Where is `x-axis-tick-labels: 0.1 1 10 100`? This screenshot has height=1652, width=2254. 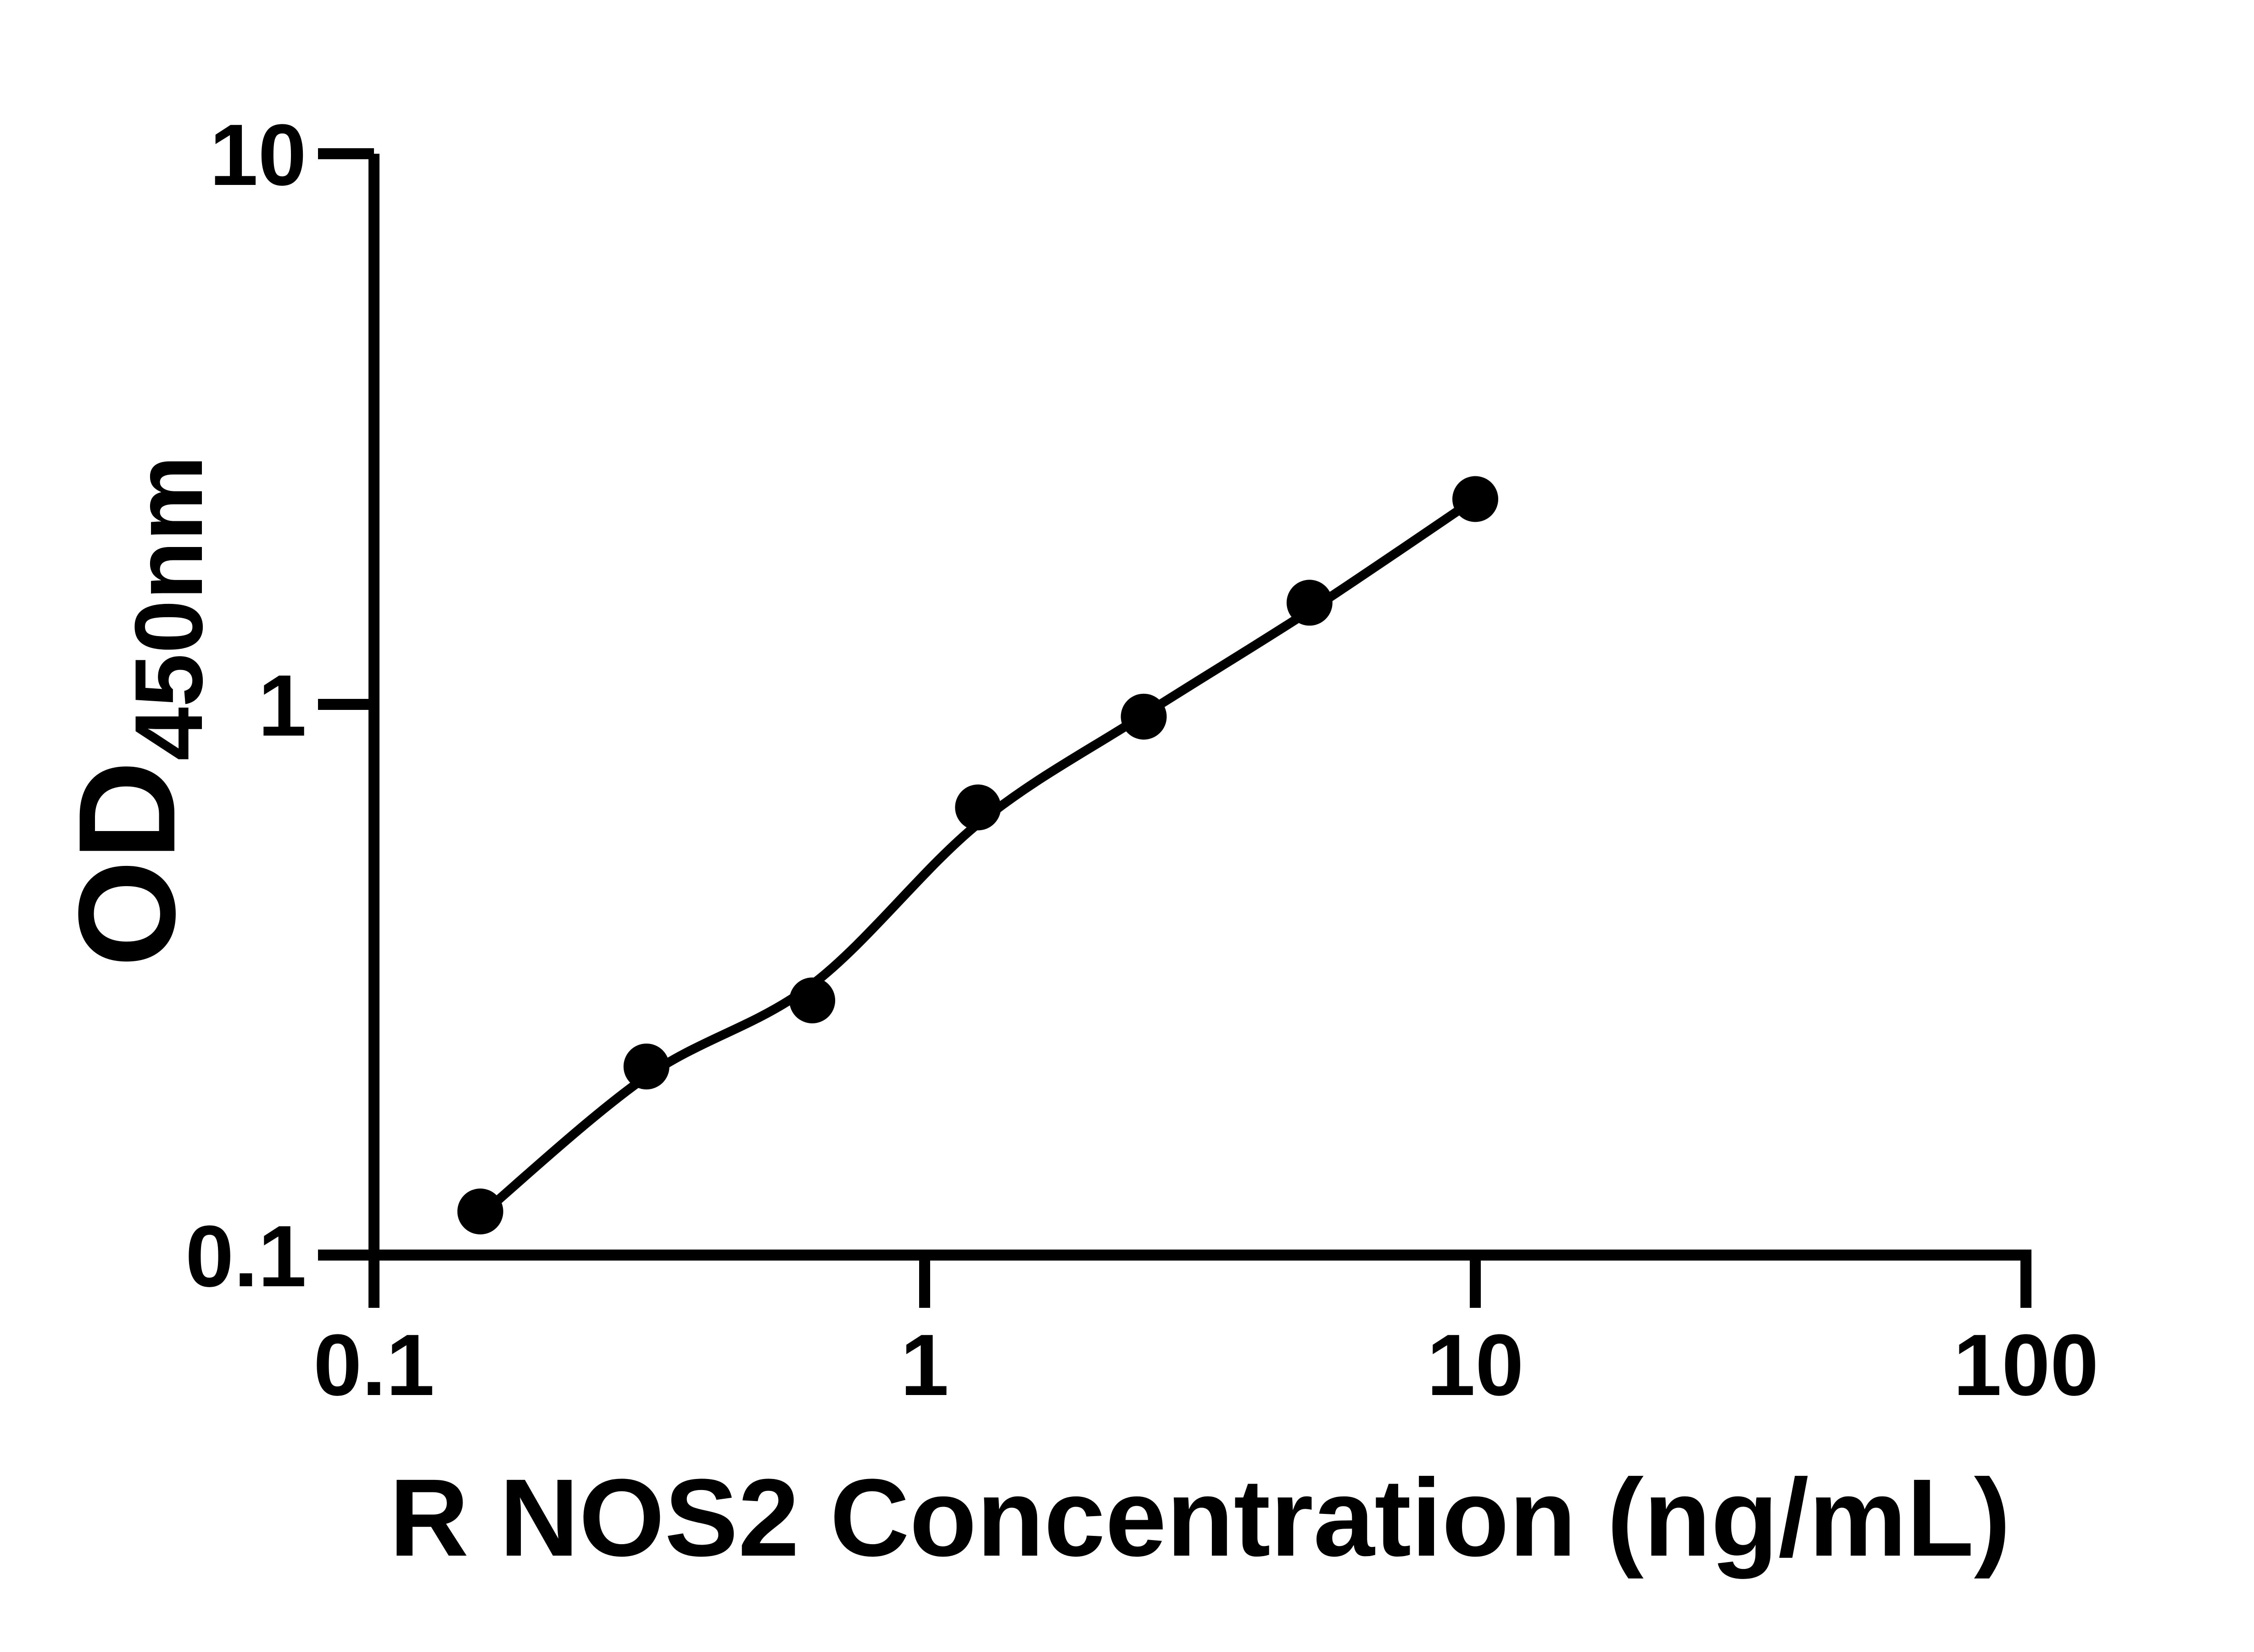 x-axis-tick-labels: 0.1 1 10 100 is located at coordinates (1206, 1365).